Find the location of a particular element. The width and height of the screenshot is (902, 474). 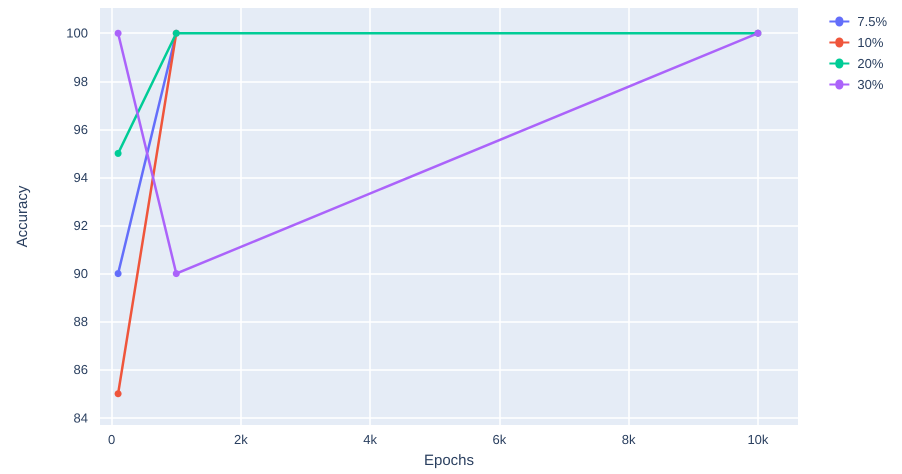

x-tick-label: 2k is located at coordinates (241, 439).